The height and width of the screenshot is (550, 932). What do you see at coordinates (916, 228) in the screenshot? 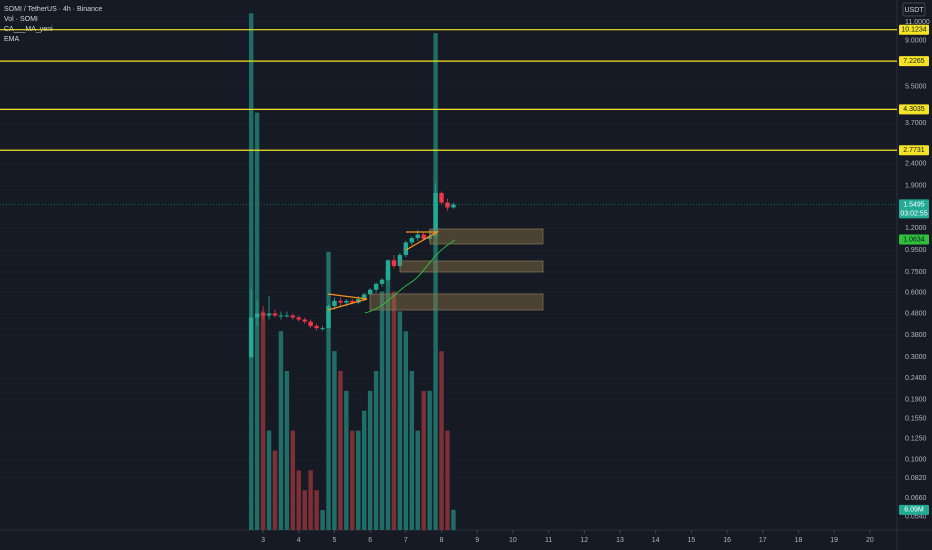
I see `y-tick-label: 1.2000` at bounding box center [916, 228].